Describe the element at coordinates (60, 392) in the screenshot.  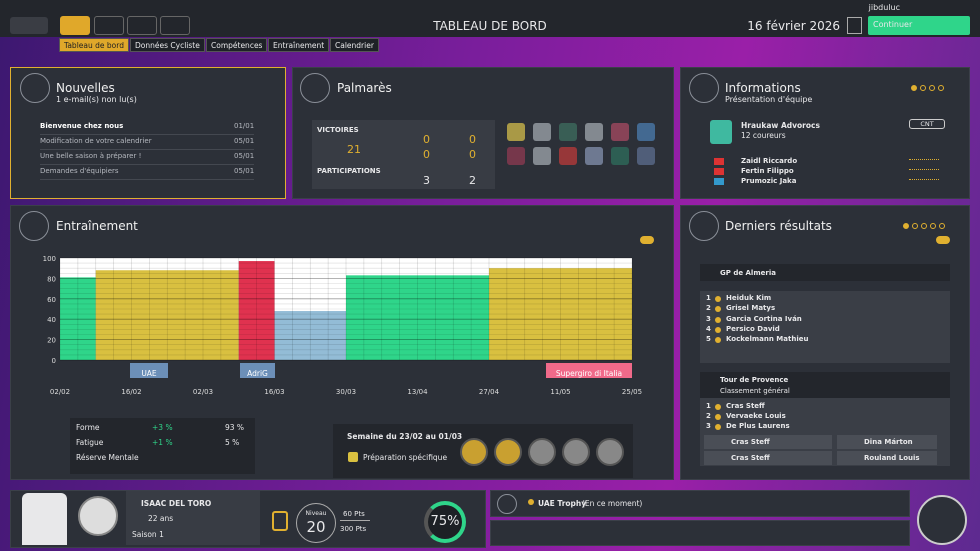
I see `x-tick-label: 02/02` at that location.